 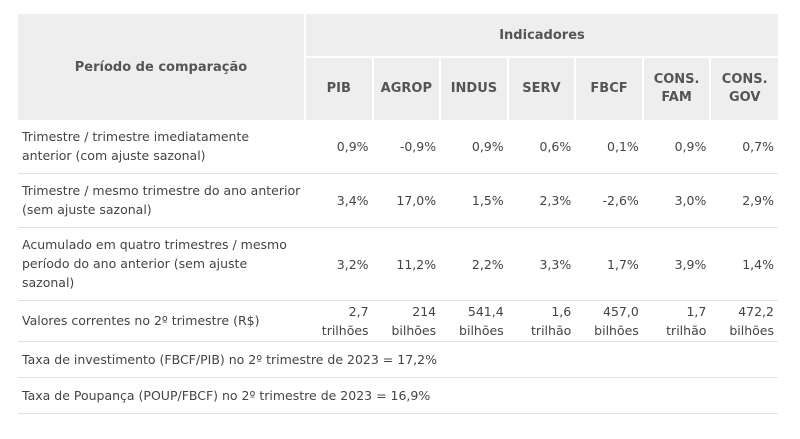 I want to click on table-cell: 0,1%, so click(x=609, y=147).